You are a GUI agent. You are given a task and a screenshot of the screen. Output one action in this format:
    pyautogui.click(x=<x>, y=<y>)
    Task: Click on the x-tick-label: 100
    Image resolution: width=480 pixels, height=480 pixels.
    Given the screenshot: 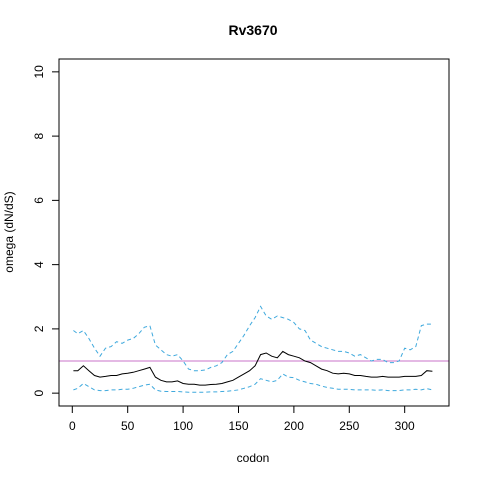 What is the action you would take?
    pyautogui.click(x=183, y=426)
    